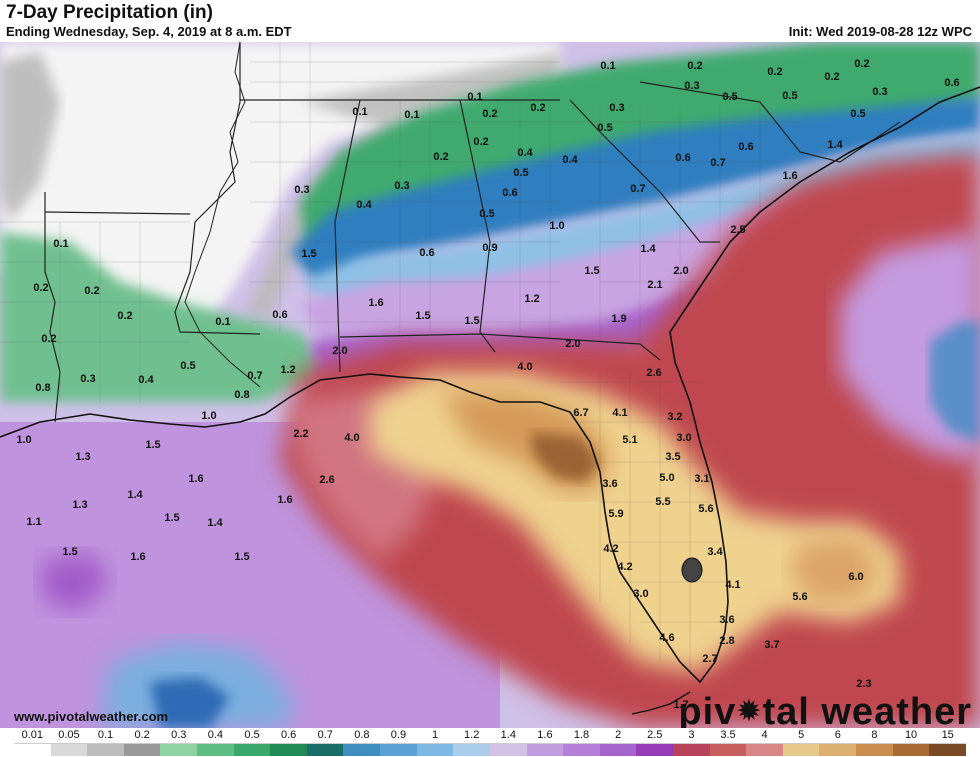  Describe the element at coordinates (691, 735) in the screenshot. I see `legend-tick-label: 3` at that location.